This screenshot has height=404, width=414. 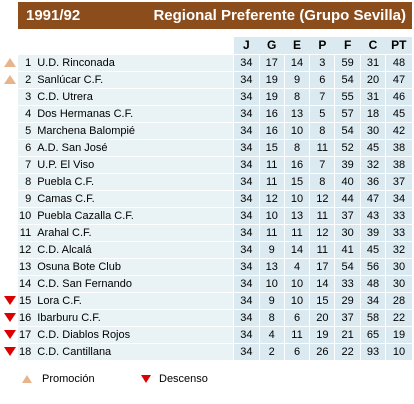 I want to click on table-row: 5 Marchena Balompié 34 16 10 8 54 30 42, so click(x=215, y=131).